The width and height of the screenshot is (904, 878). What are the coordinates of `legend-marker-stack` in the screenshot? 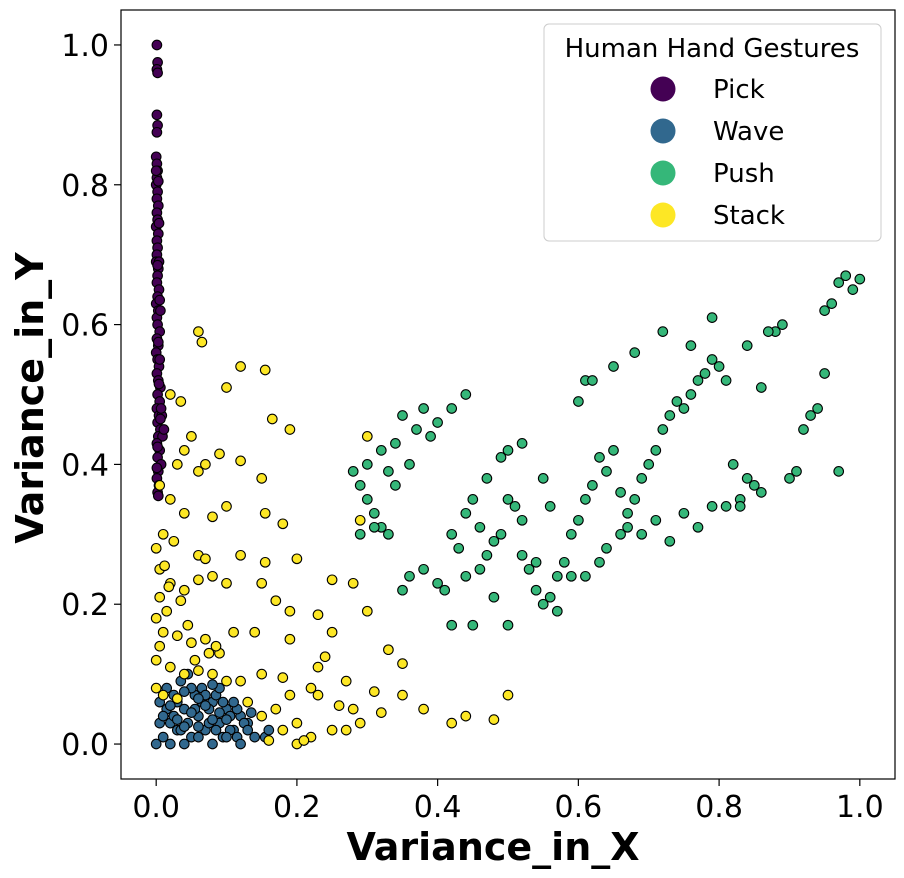 It's located at (663, 215).